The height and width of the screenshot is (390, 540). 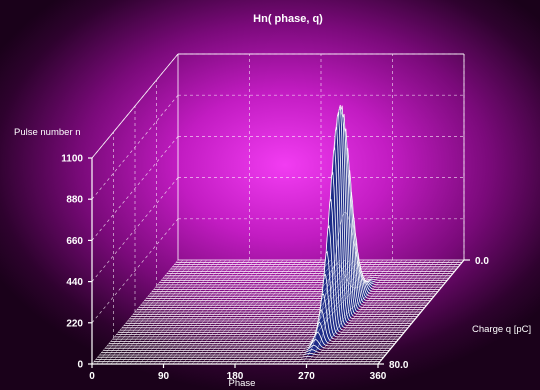 I want to click on x-tick-label: 360, so click(x=378, y=376).